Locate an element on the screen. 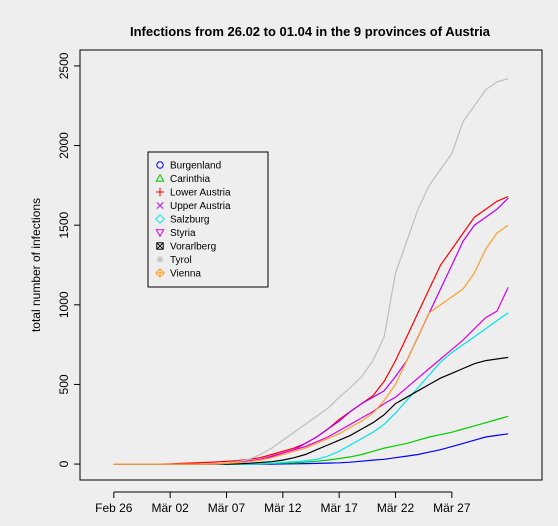 The image size is (558, 526). x-tick-label: Mär 17 is located at coordinates (339, 508).